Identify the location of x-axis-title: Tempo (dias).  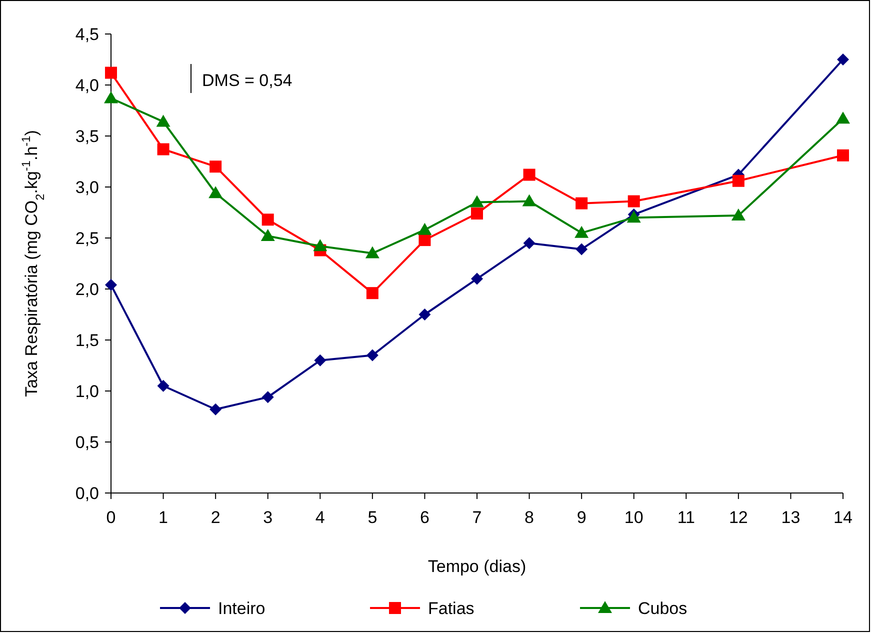
(477, 566).